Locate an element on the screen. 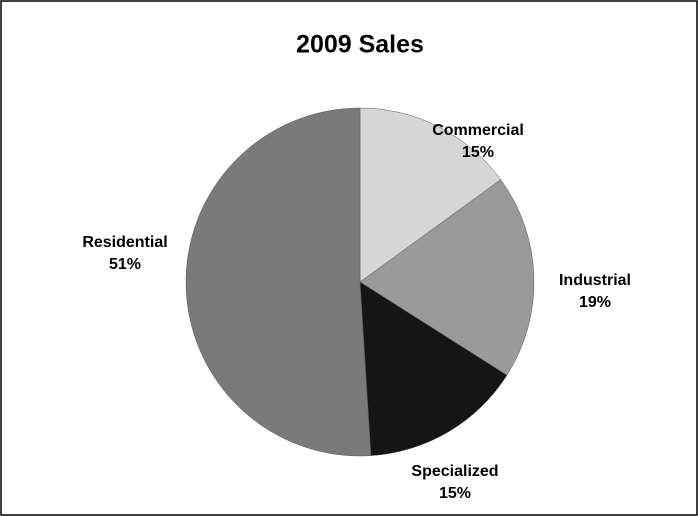 Image resolution: width=698 pixels, height=516 pixels. slice-label: Residential is located at coordinates (124, 242).